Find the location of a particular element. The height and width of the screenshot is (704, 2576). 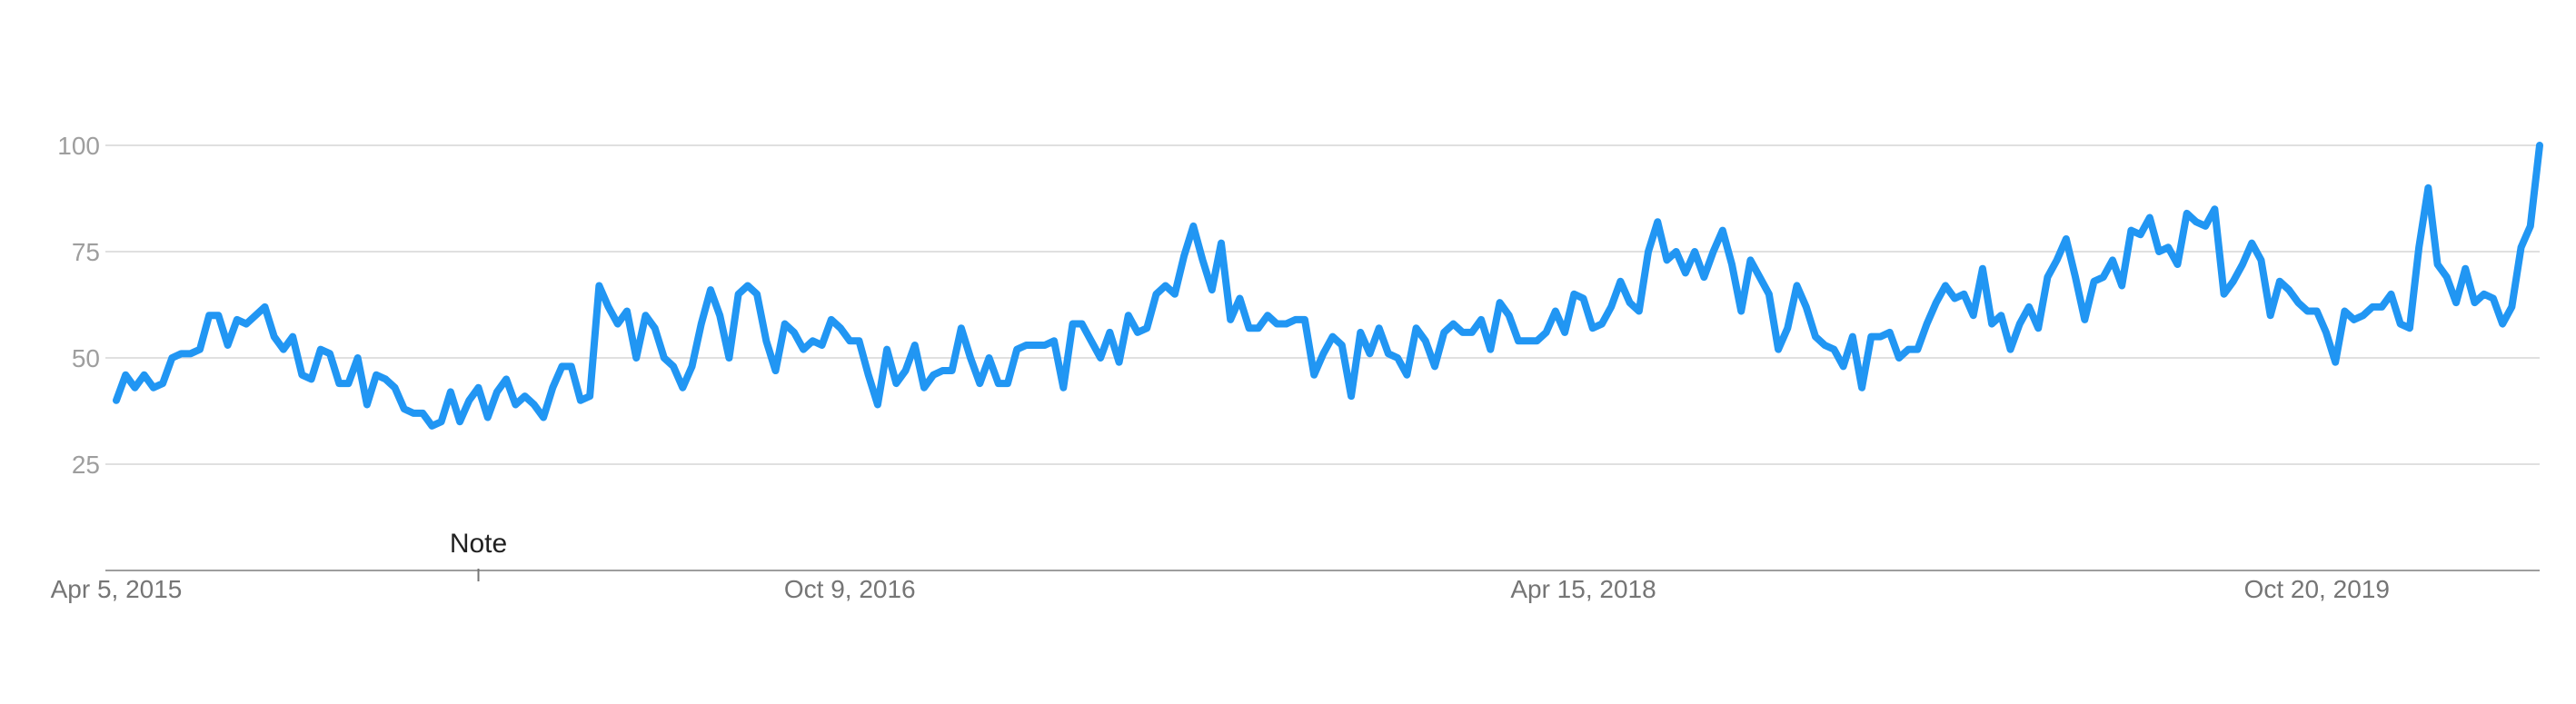

annotations: Note is located at coordinates (479, 555).